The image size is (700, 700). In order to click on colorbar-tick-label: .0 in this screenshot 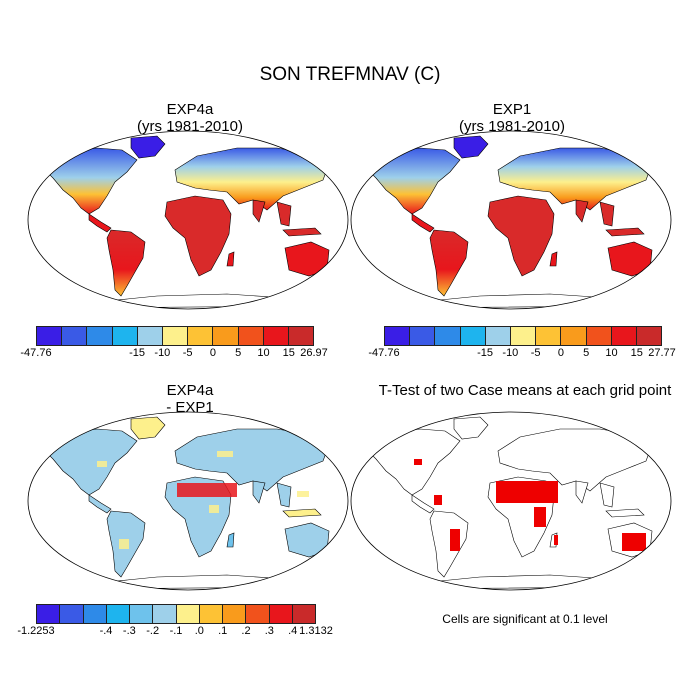, I will do `click(199, 631)`.